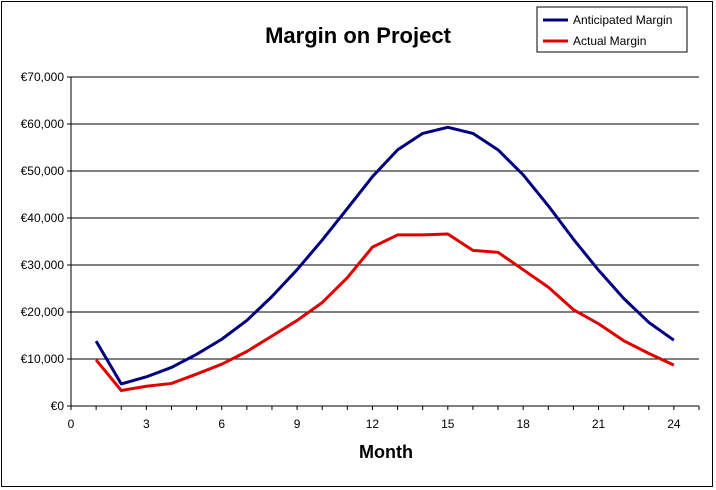 This screenshot has height=490, width=716. What do you see at coordinates (43, 124) in the screenshot?
I see `y-tick-label: €60,000` at bounding box center [43, 124].